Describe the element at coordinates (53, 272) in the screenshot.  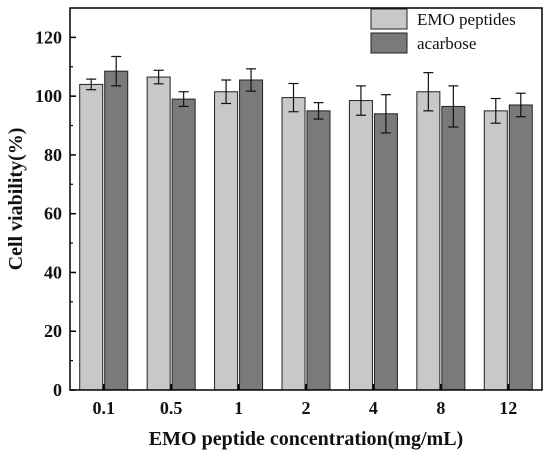
I see `y-tick-label: 40` at that location.